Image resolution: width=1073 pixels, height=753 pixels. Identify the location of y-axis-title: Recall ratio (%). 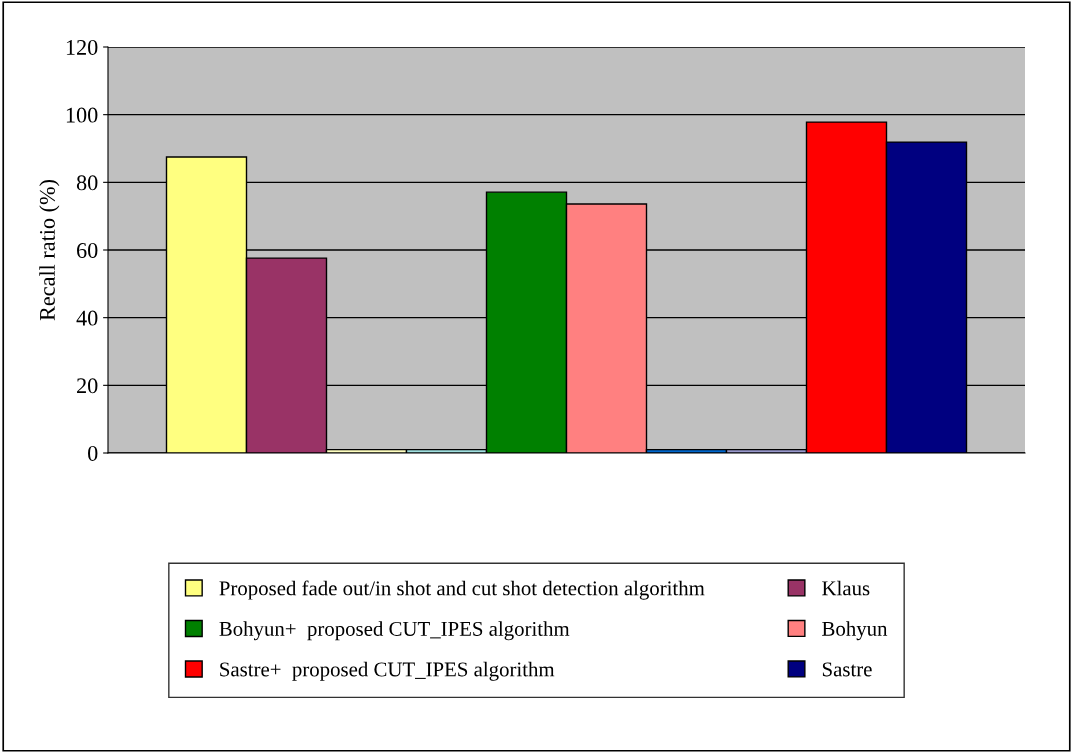
(49, 250).